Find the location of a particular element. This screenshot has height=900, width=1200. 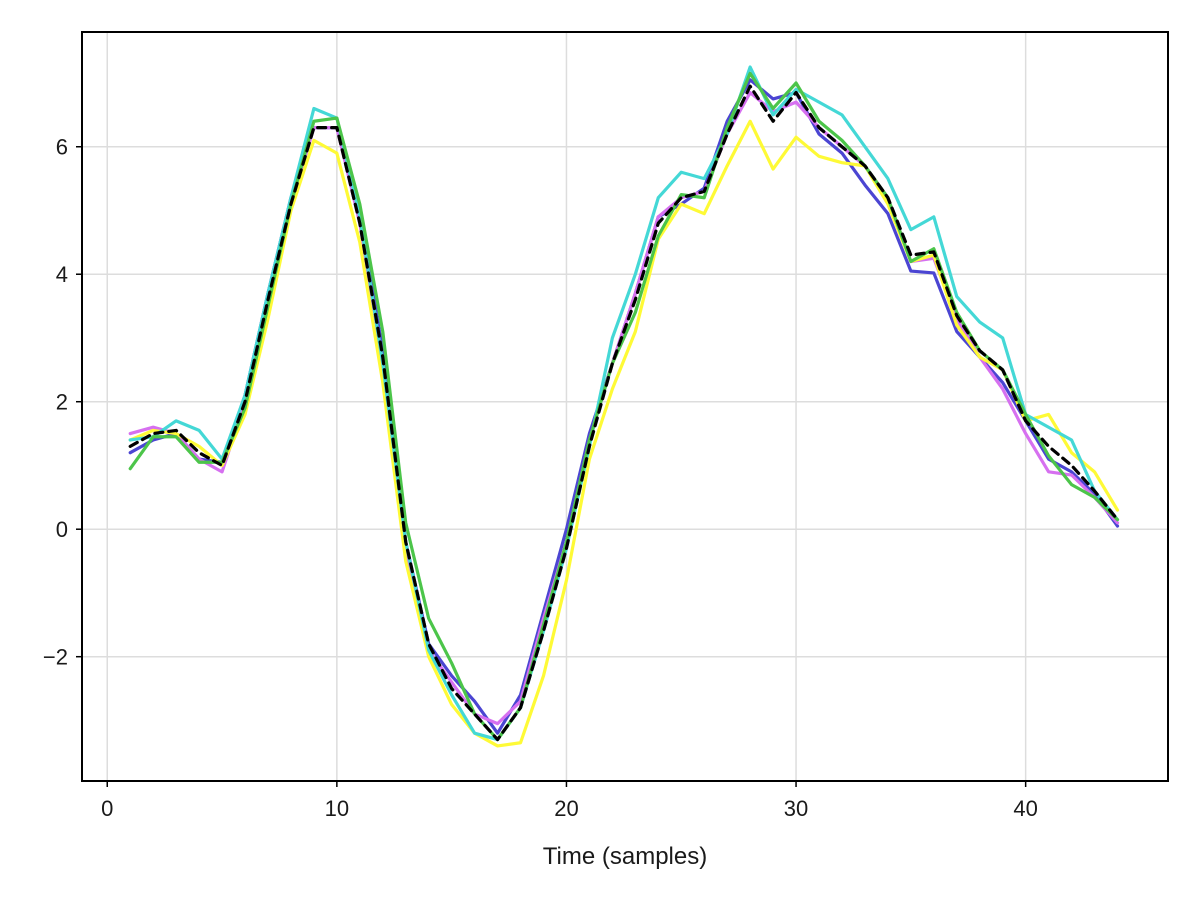

x-axis-title: Time (samples) is located at coordinates (625, 856).